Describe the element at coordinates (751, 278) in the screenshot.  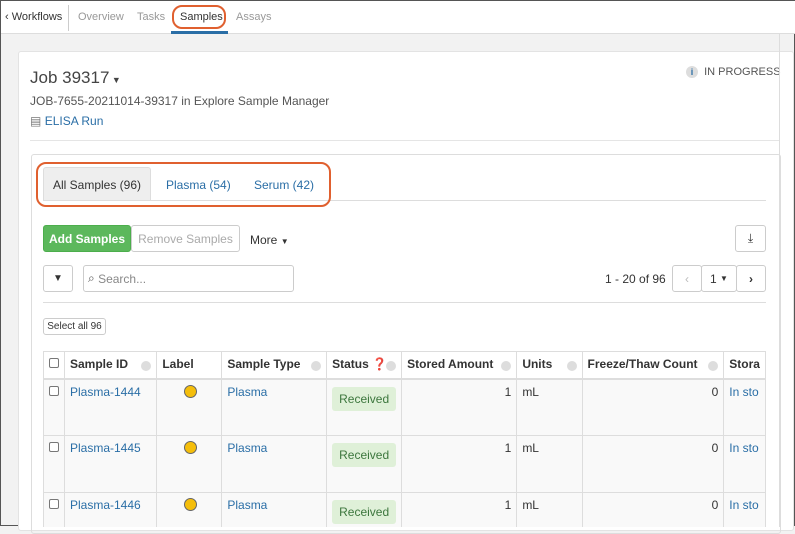
I see `next-page-button: ›` at that location.